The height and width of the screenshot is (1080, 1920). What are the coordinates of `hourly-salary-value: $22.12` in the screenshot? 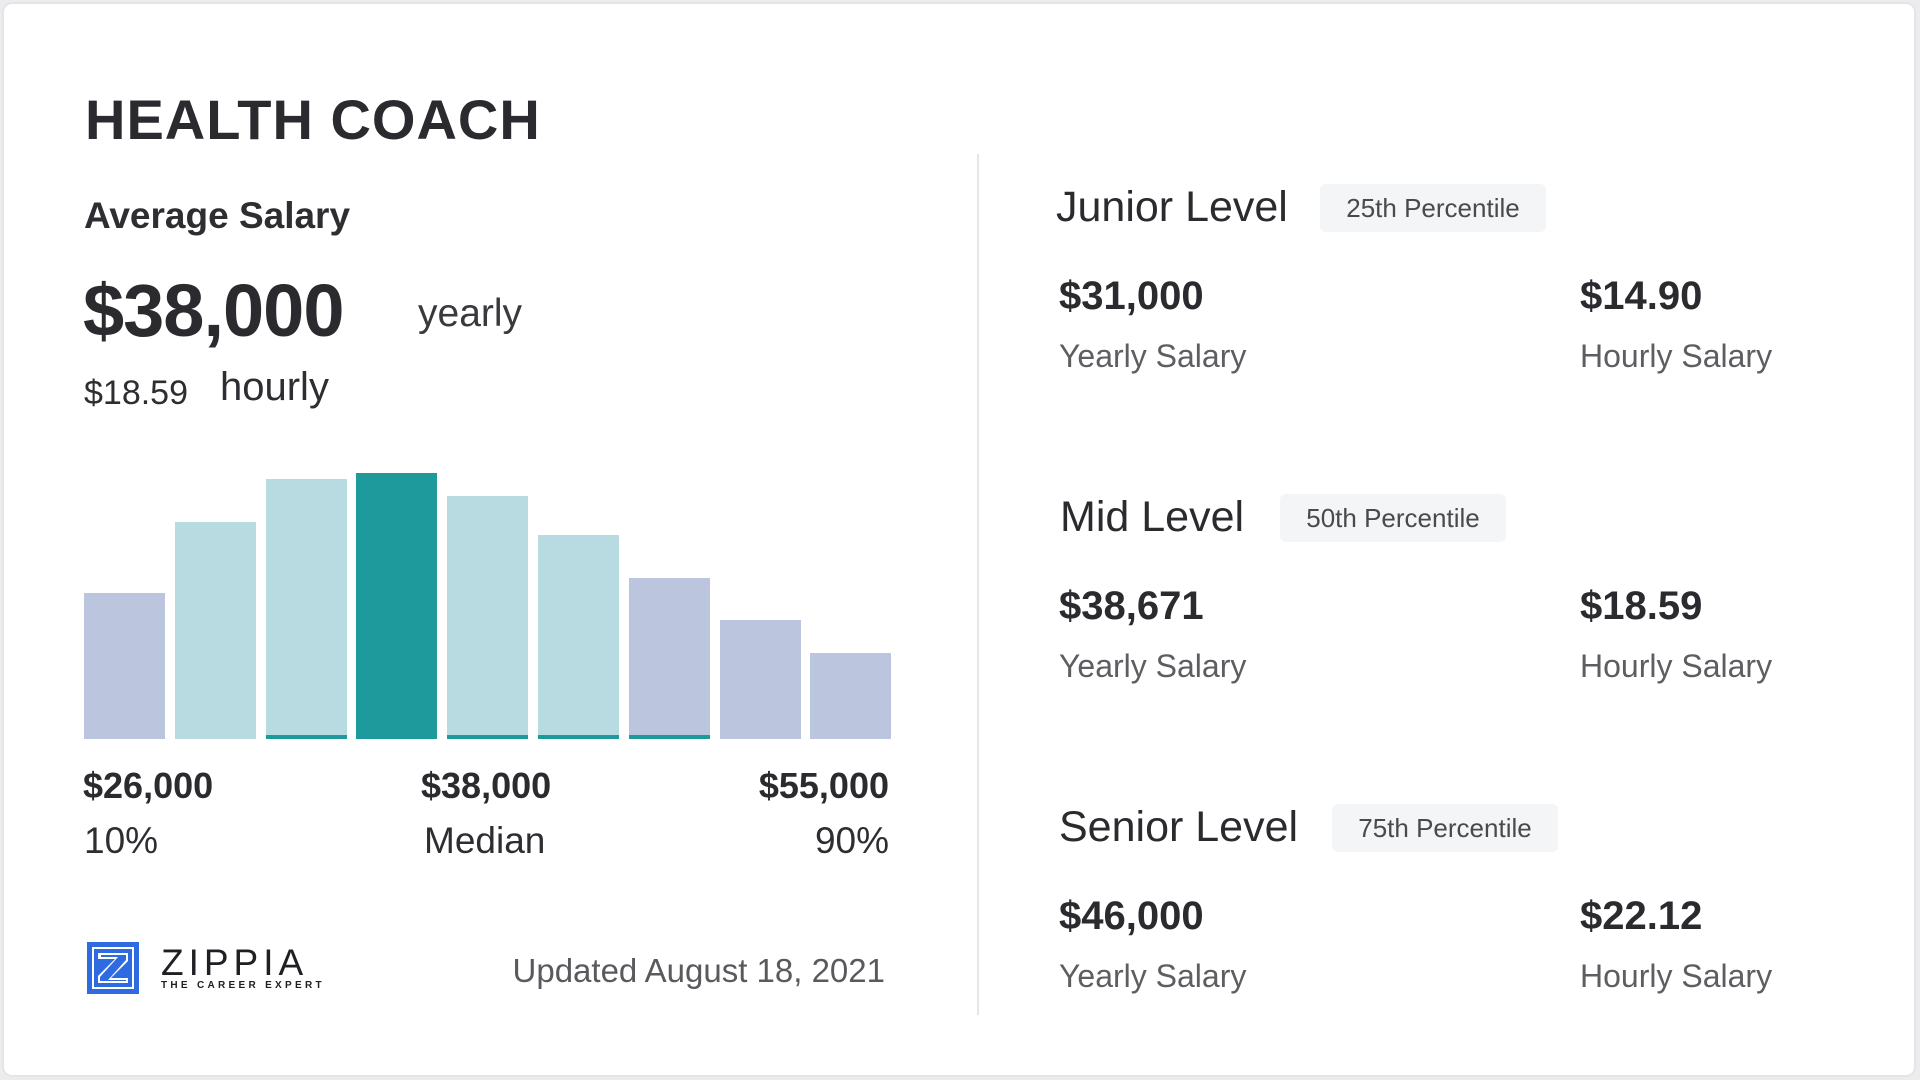 It's located at (1641, 916).